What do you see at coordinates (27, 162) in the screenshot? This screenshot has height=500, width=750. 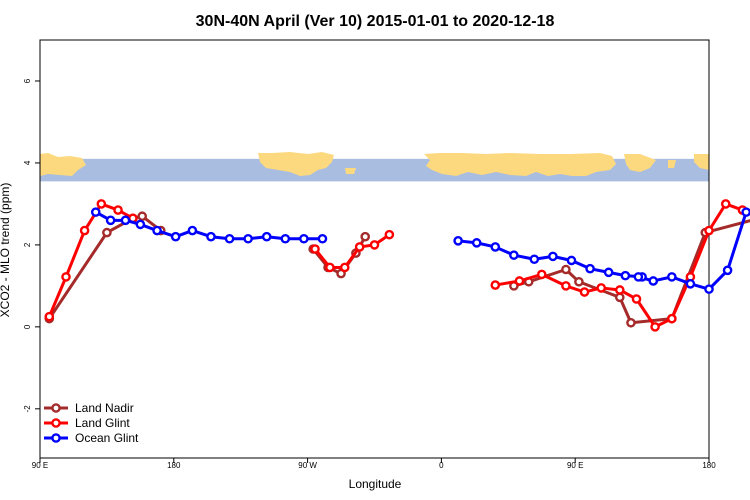 I see `y-tick-label: 4` at bounding box center [27, 162].